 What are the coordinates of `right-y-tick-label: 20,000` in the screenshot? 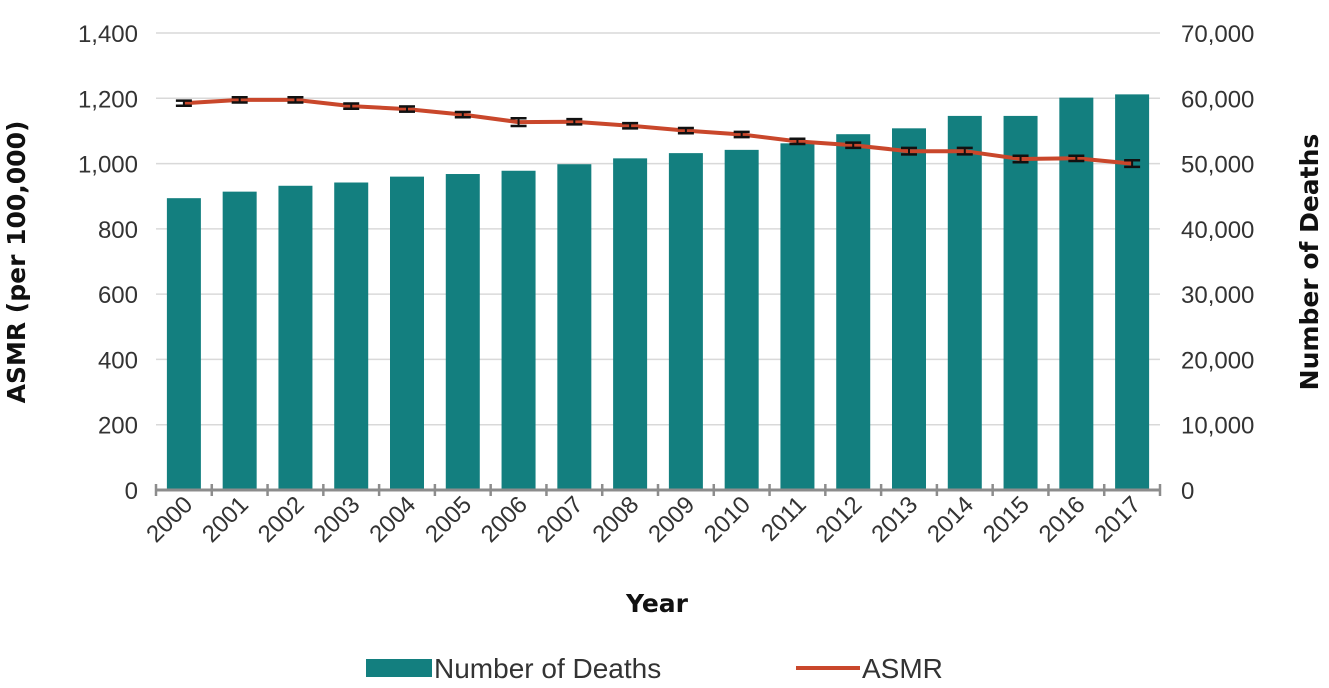 It's located at (1217, 360).